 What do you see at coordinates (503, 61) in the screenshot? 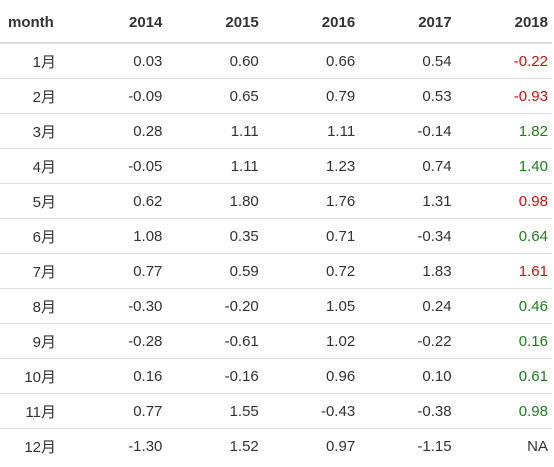
I see `value-cell-2018: -0.22` at bounding box center [503, 61].